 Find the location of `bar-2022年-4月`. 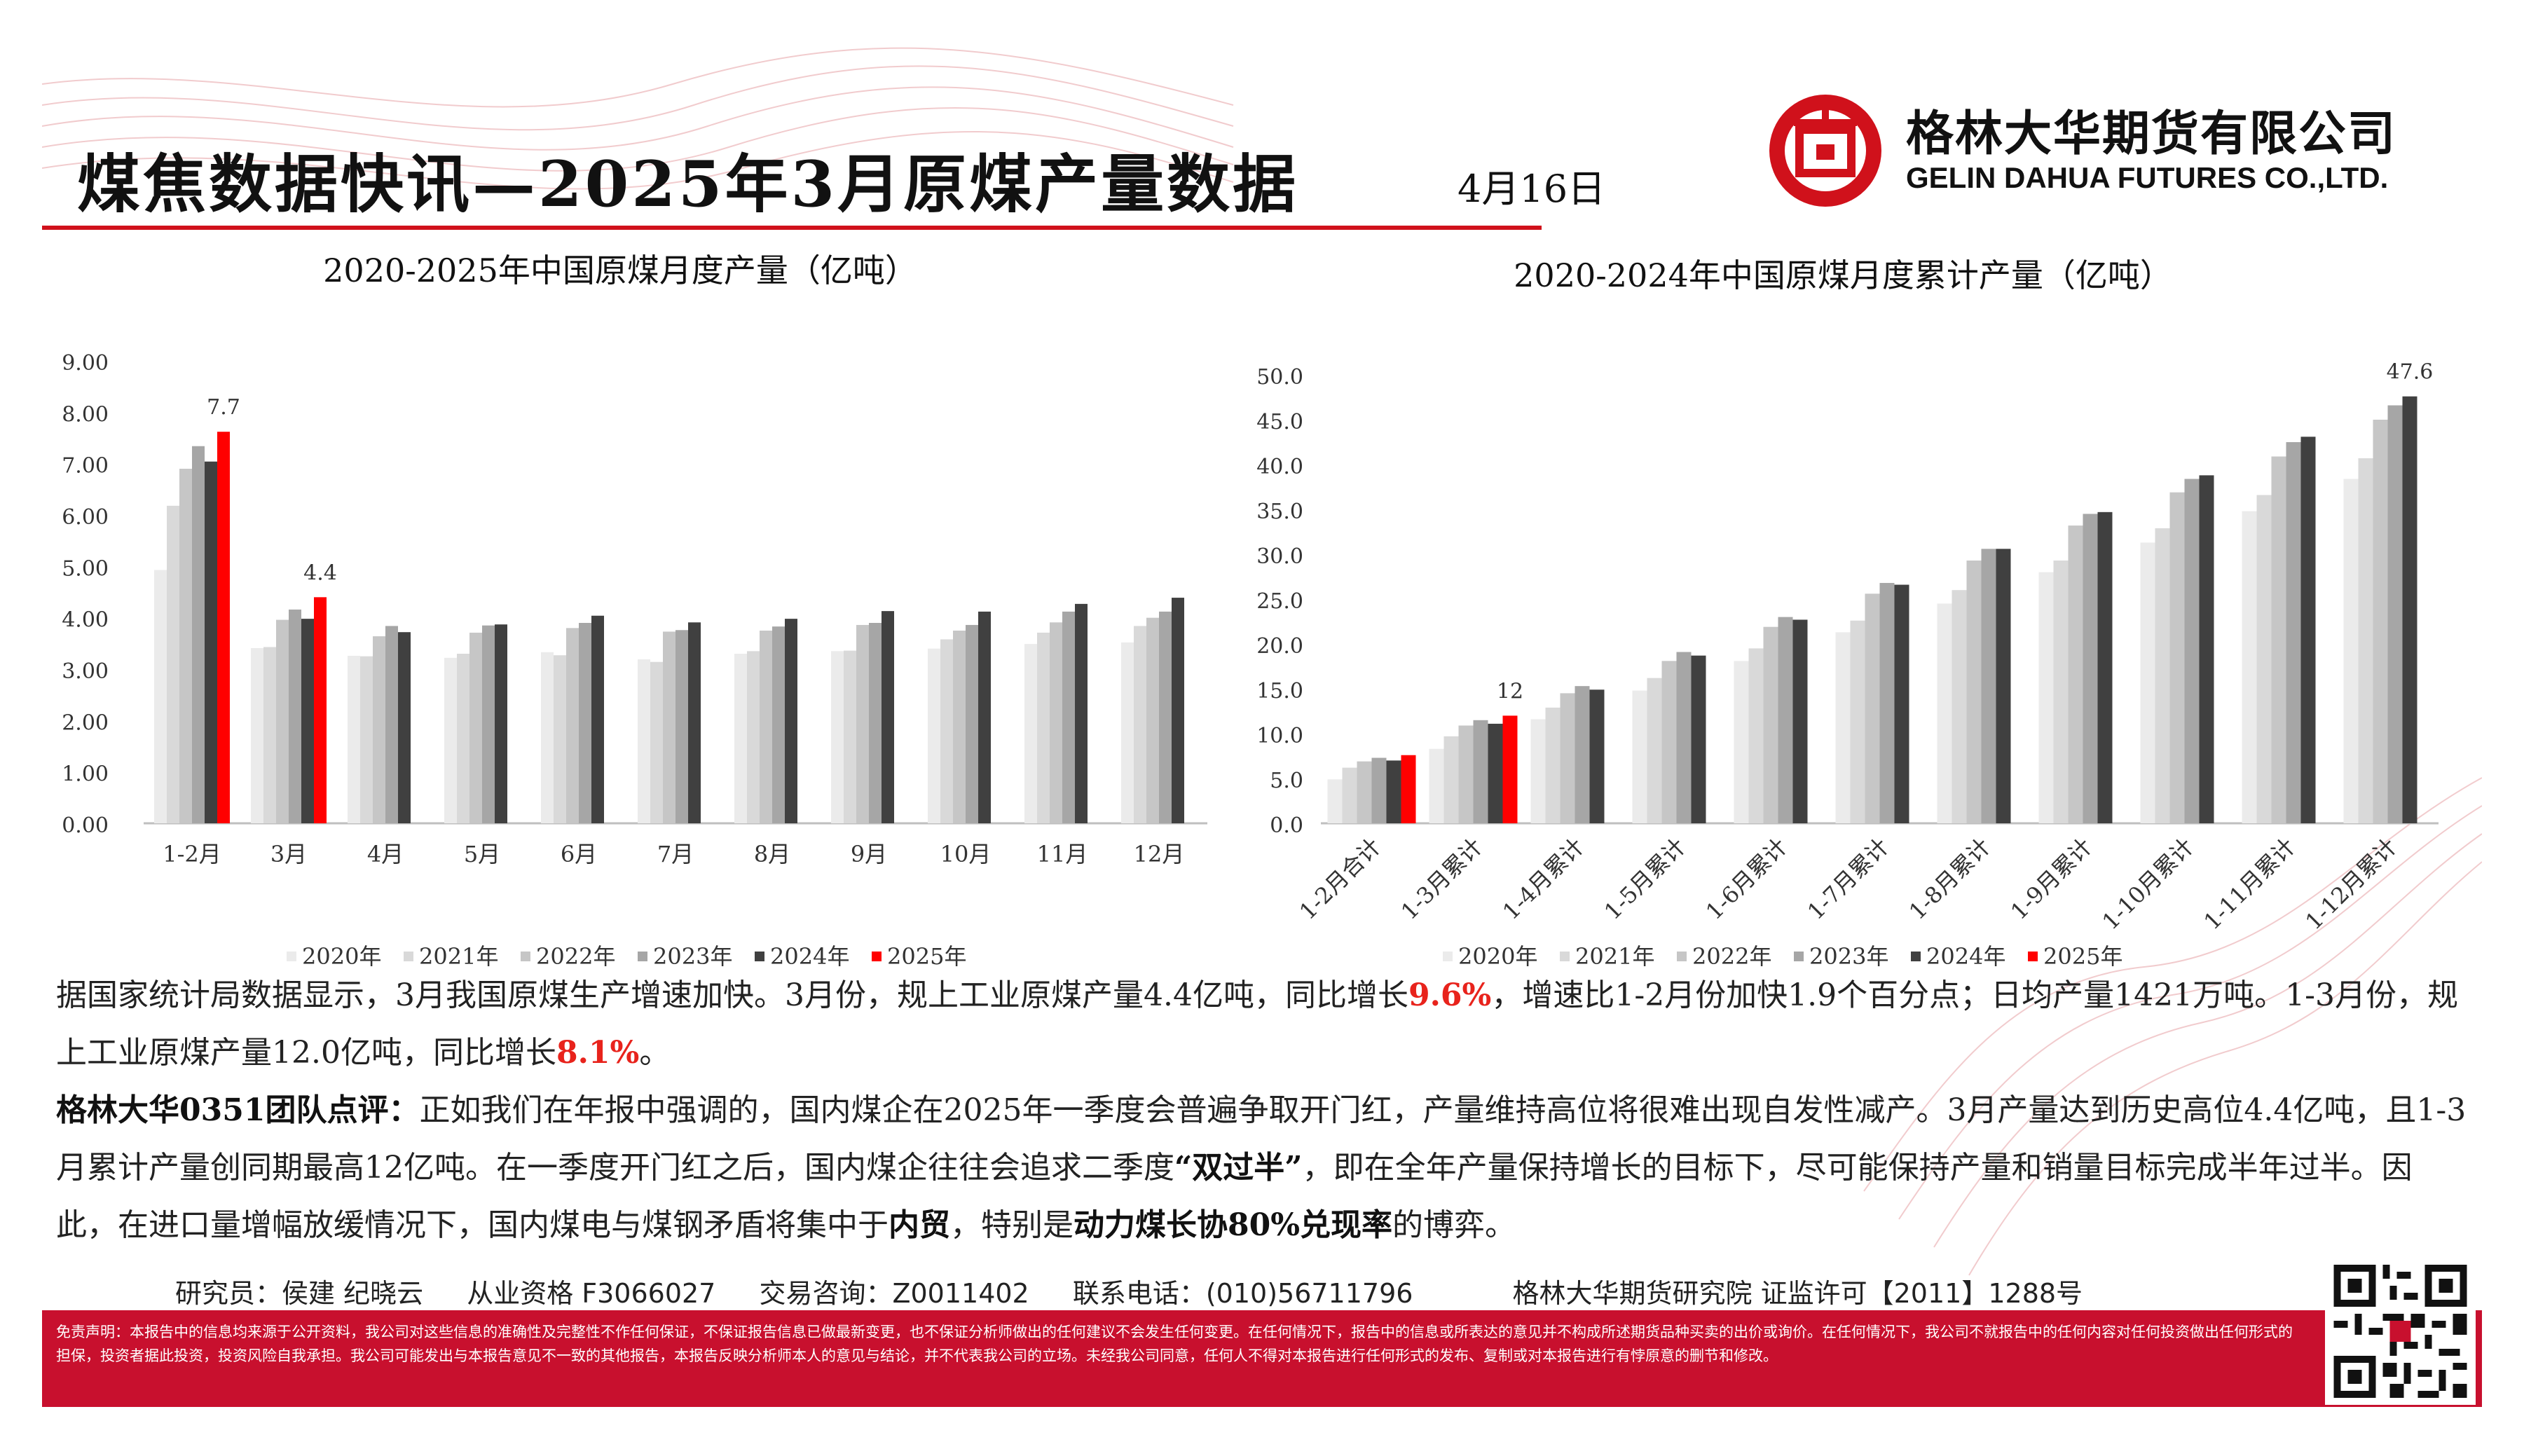

bar-2022年-4月 is located at coordinates (379, 729).